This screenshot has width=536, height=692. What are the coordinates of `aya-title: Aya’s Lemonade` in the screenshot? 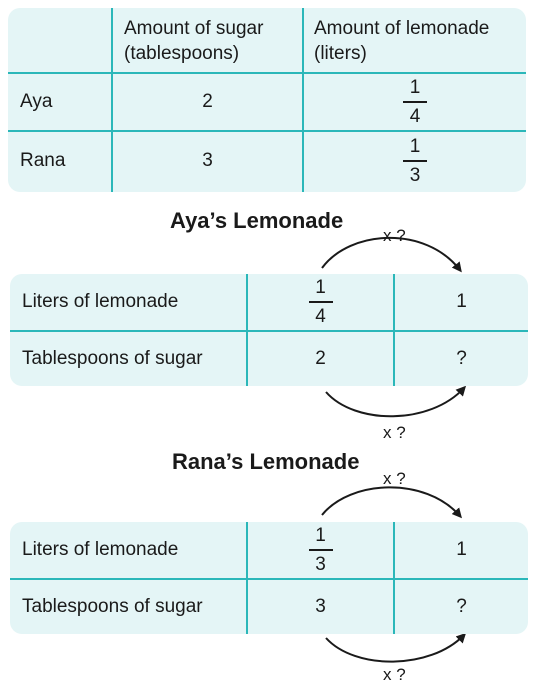 It's located at (257, 220).